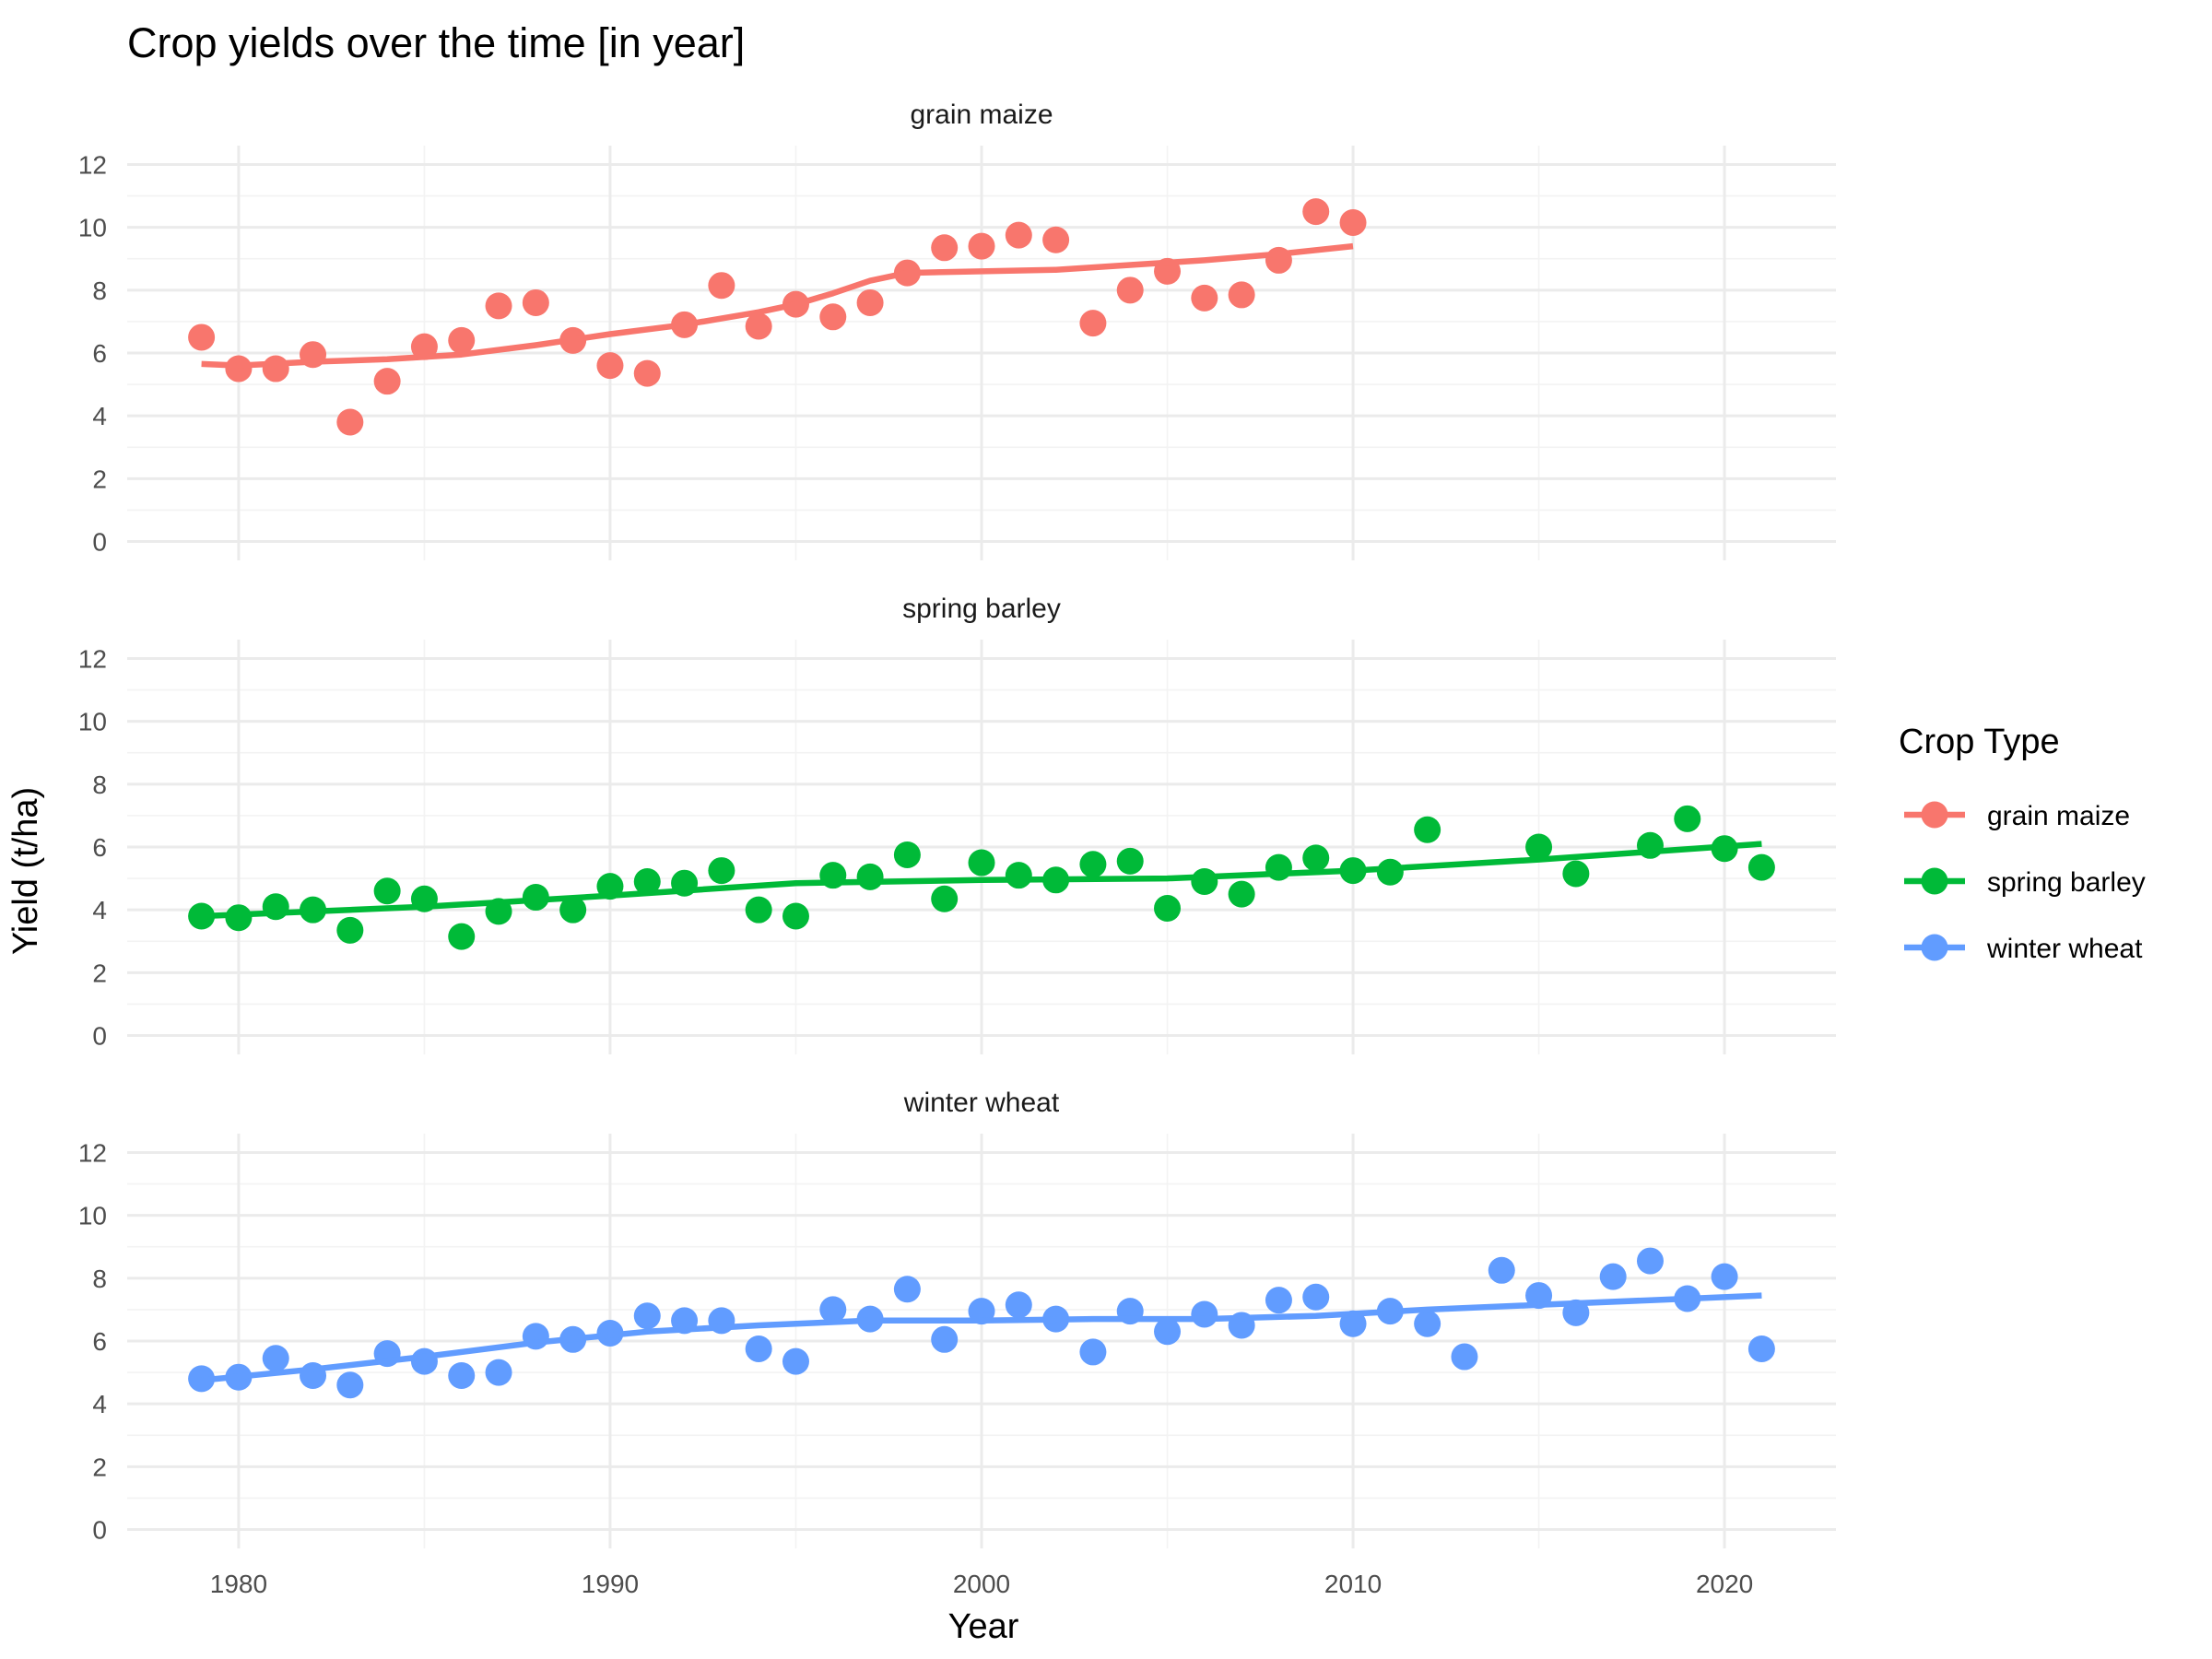 Image resolution: width=2212 pixels, height=1659 pixels. What do you see at coordinates (1353, 1584) in the screenshot?
I see `x-tick-label: 2010` at bounding box center [1353, 1584].